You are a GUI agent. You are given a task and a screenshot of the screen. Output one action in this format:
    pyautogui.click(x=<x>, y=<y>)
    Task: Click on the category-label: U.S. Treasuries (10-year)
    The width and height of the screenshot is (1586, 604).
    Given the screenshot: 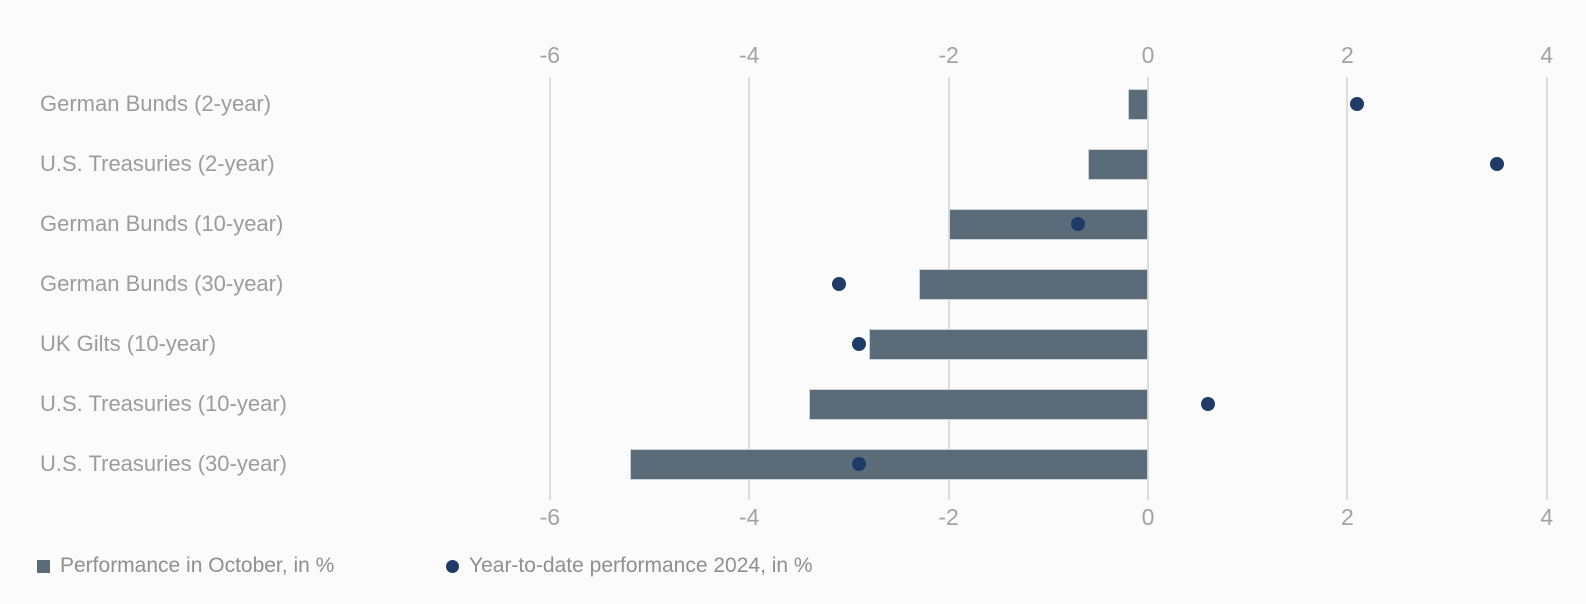 What is the action you would take?
    pyautogui.click(x=163, y=403)
    